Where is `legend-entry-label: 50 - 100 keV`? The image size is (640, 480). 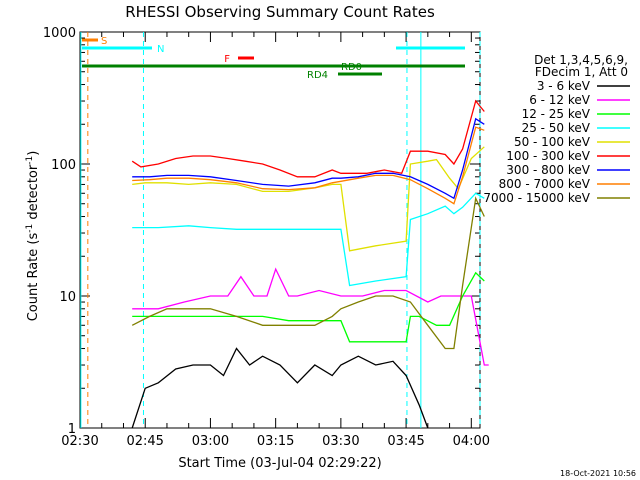 legend-entry-label: 50 - 100 keV is located at coordinates (552, 142).